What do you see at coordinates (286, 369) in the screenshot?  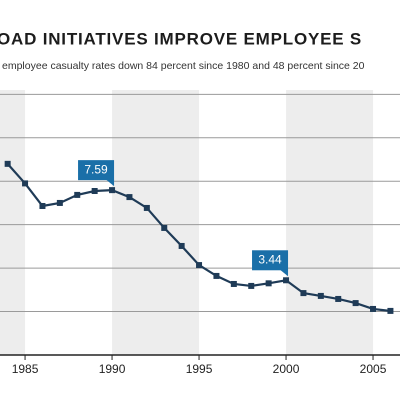 I see `x-tick-label: 2000` at bounding box center [286, 369].